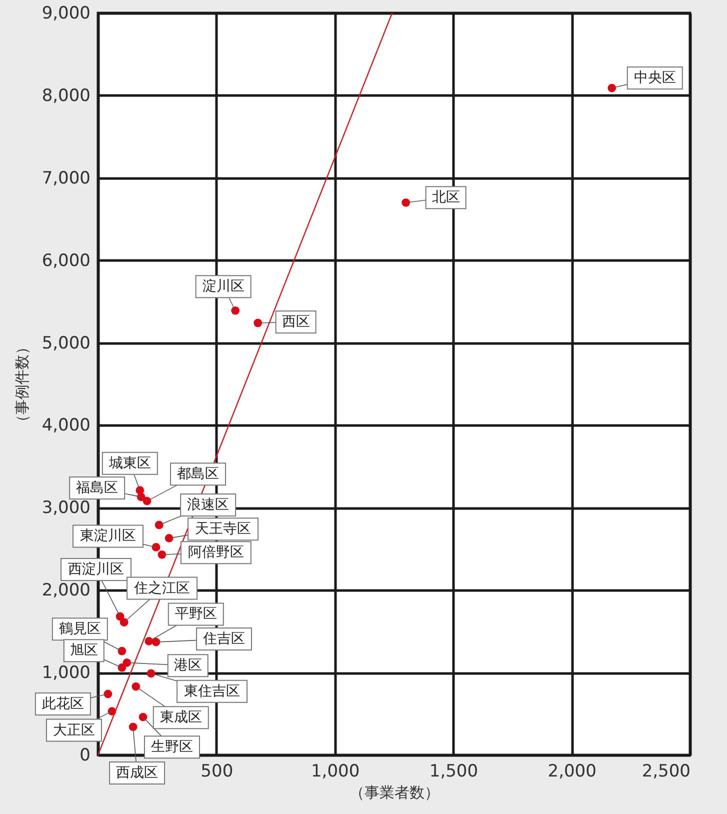 Image resolution: width=727 pixels, height=814 pixels. Describe the element at coordinates (198, 474) in the screenshot. I see `annotation: 都島区` at that location.